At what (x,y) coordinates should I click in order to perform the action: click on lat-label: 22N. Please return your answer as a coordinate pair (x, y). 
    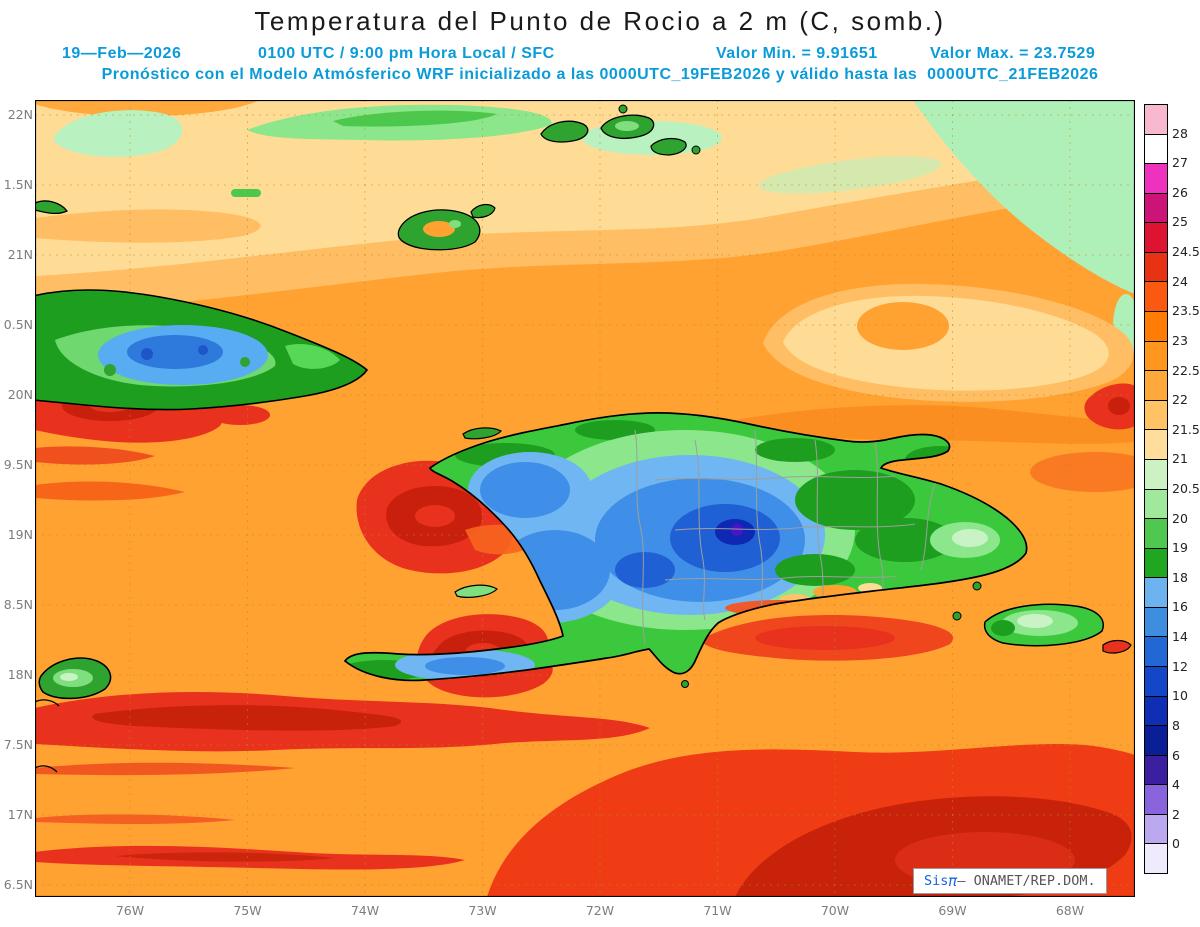
    Looking at the image, I should click on (20, 114).